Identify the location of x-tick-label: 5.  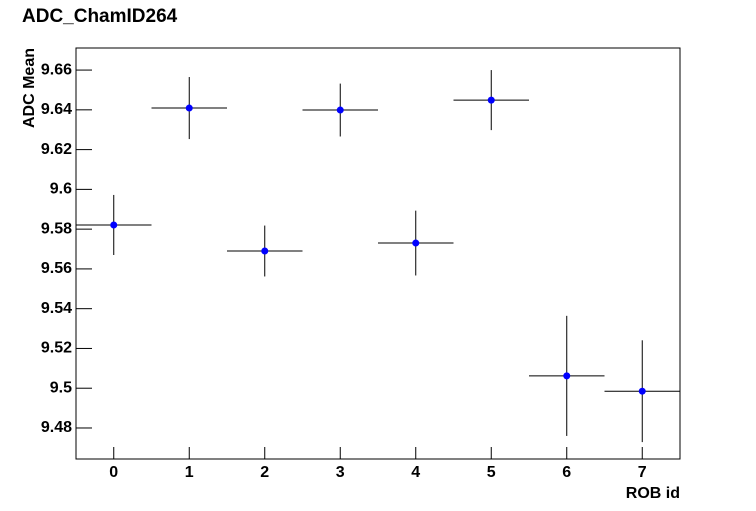
(491, 472).